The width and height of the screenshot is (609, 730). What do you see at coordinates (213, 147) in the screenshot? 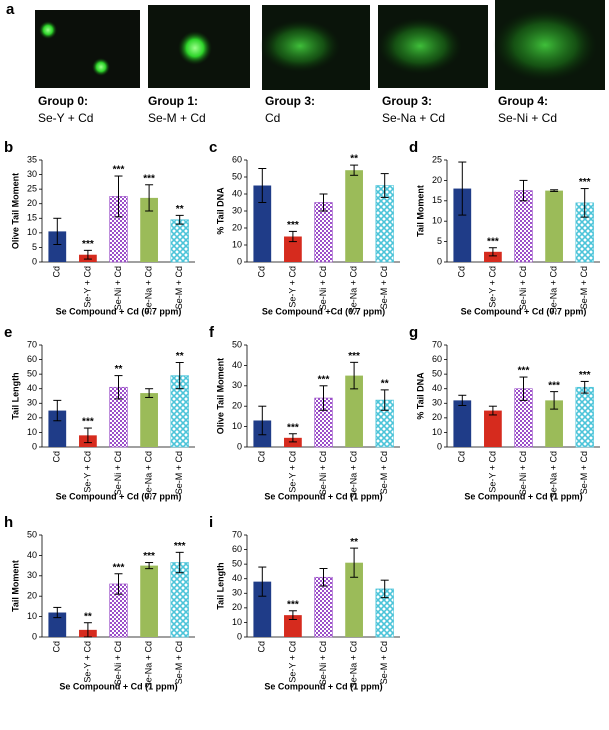
I see `panel-label: c` at bounding box center [213, 147].